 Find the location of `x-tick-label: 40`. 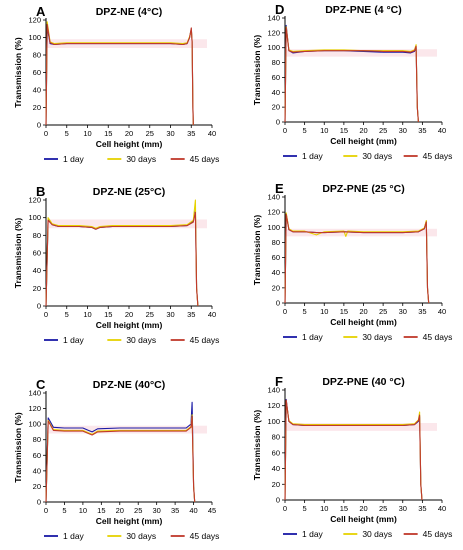

x-tick-label: 40 is located at coordinates (442, 130).